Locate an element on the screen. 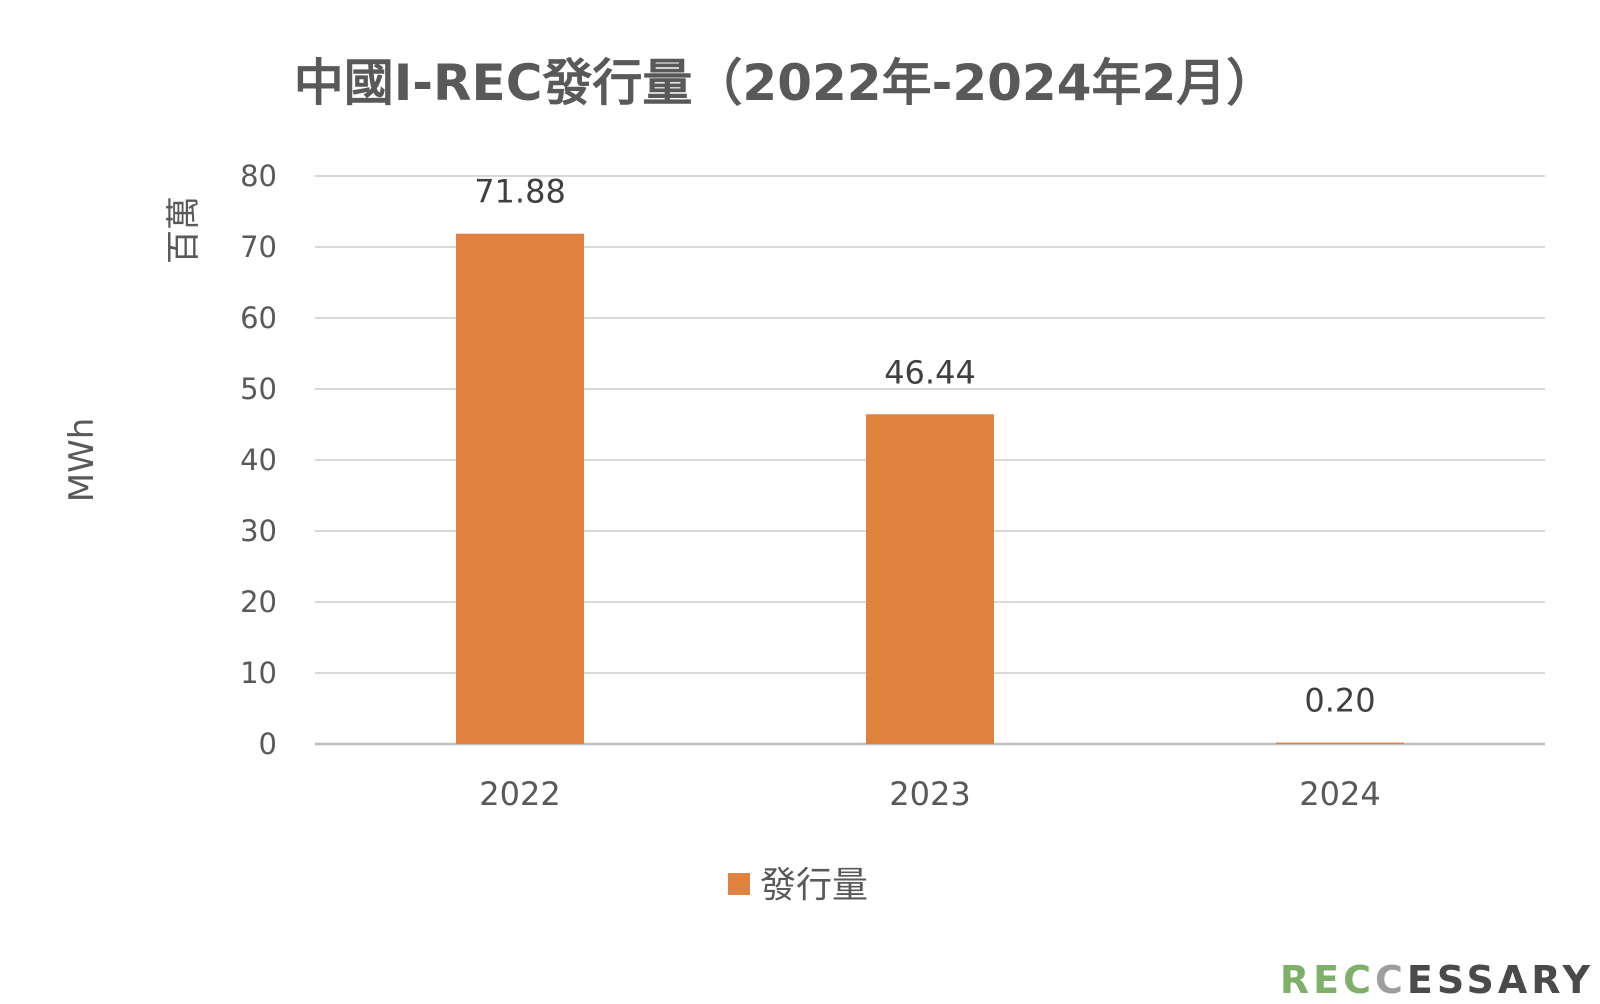 Image resolution: width=1600 pixels, height=1004 pixels. chart-title: 中國I-REC發行量（2022年-2024年2月） is located at coordinates (785, 83).